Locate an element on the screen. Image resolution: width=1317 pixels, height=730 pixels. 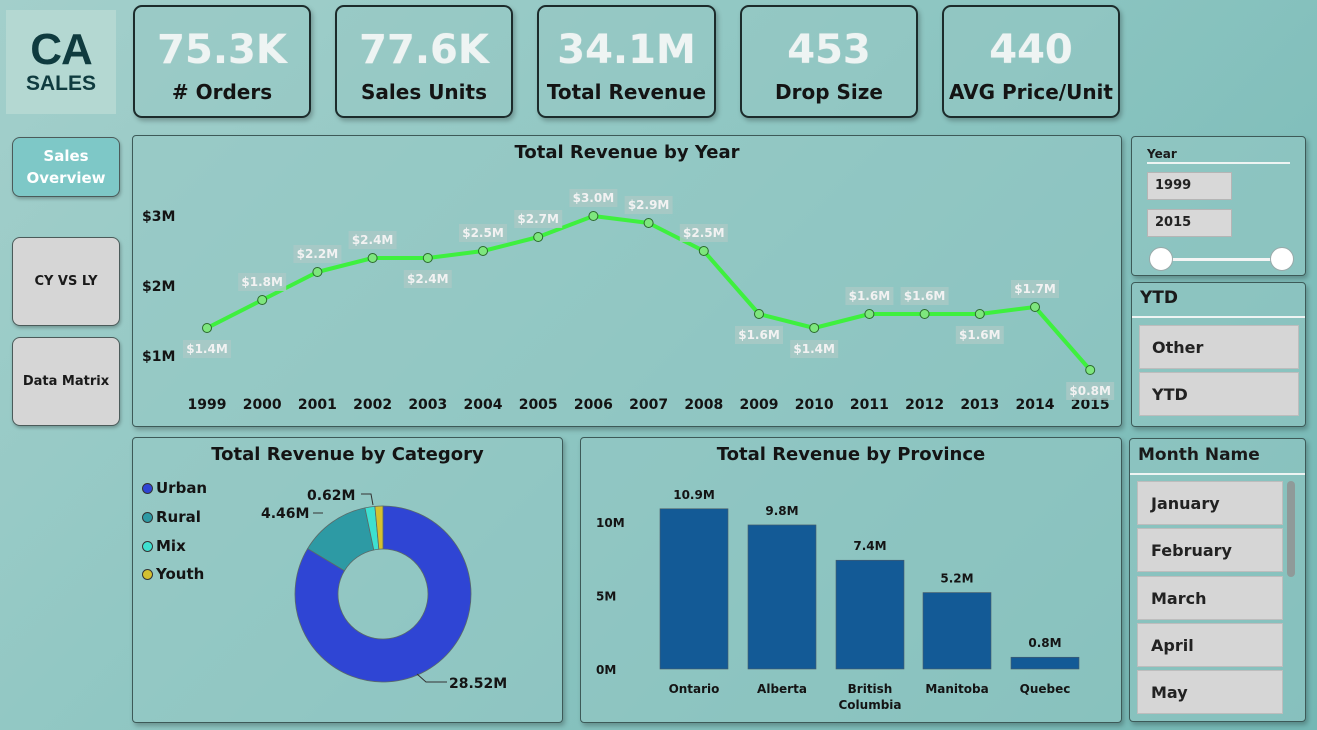
legend-label: Rural is located at coordinates (178, 517).